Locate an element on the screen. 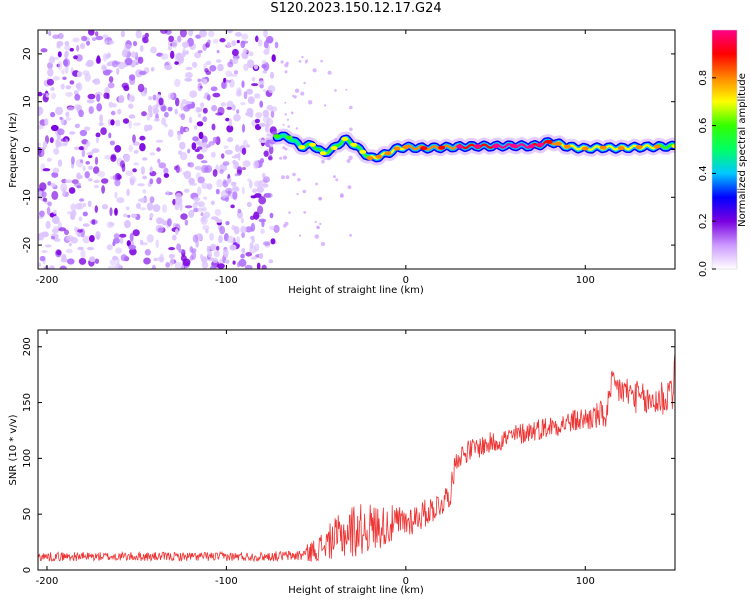 The image size is (750, 600). colorbar-tick-label: 0.6 is located at coordinates (703, 126).